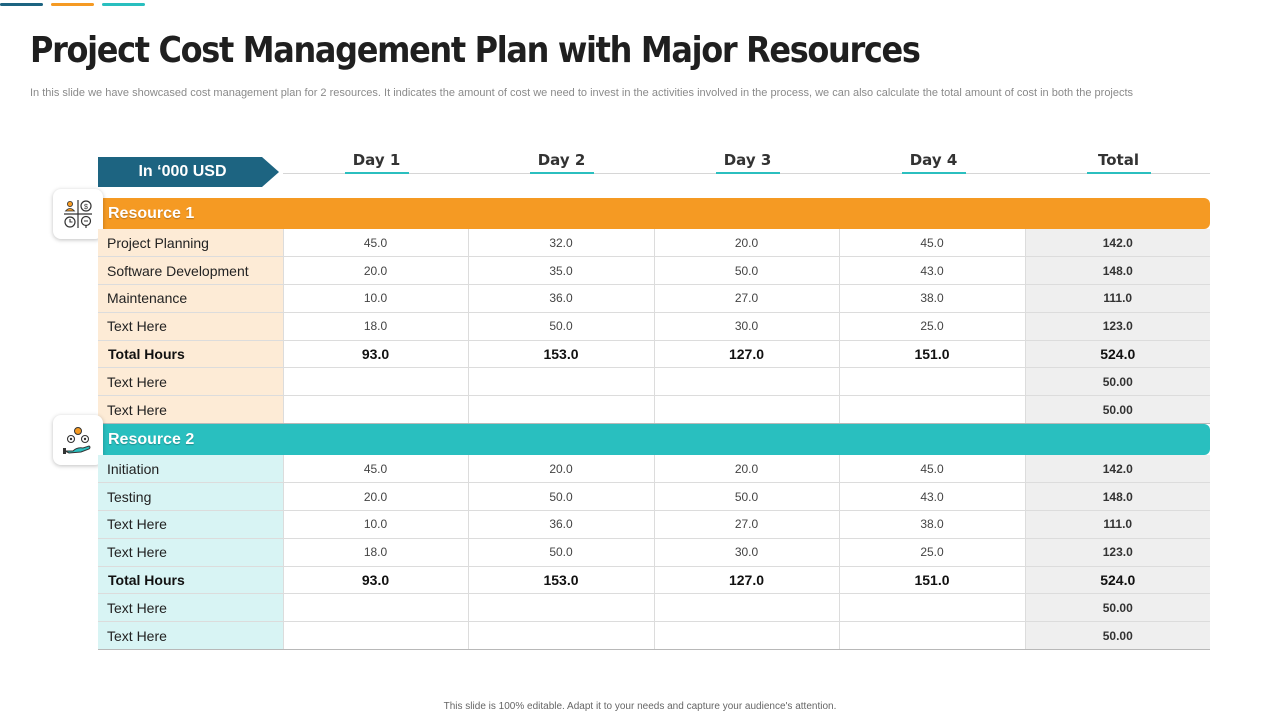 Image resolution: width=1280 pixels, height=720 pixels. Describe the element at coordinates (654, 469) in the screenshot. I see `table-row: Initiation 45.0 20.0 20.0 45.0 142.0` at that location.